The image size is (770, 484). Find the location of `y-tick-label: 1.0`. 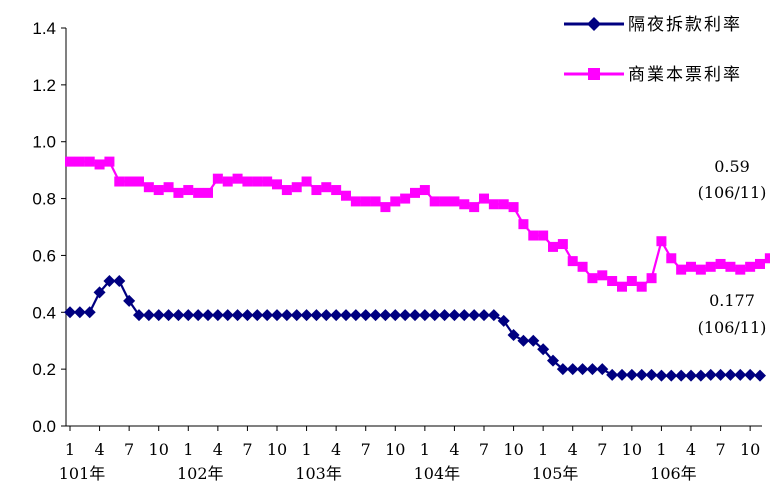

y-tick-label: 1.0 is located at coordinates (44, 142).